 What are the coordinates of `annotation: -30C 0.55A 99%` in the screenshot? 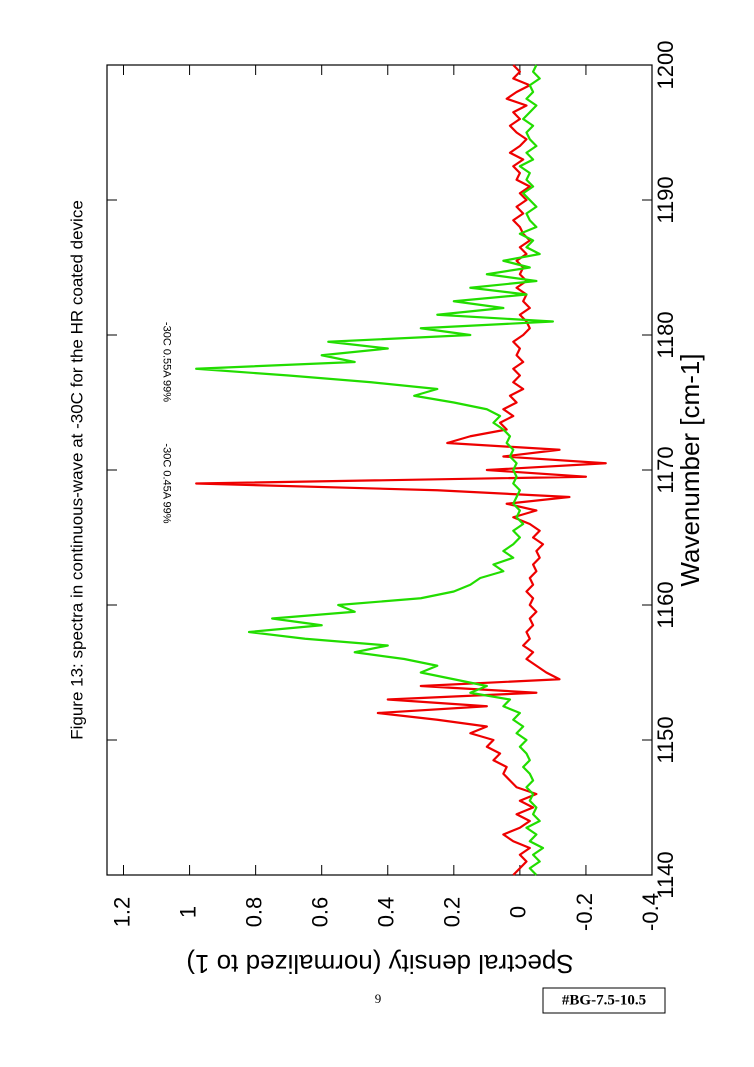 It's located at (167, 362).